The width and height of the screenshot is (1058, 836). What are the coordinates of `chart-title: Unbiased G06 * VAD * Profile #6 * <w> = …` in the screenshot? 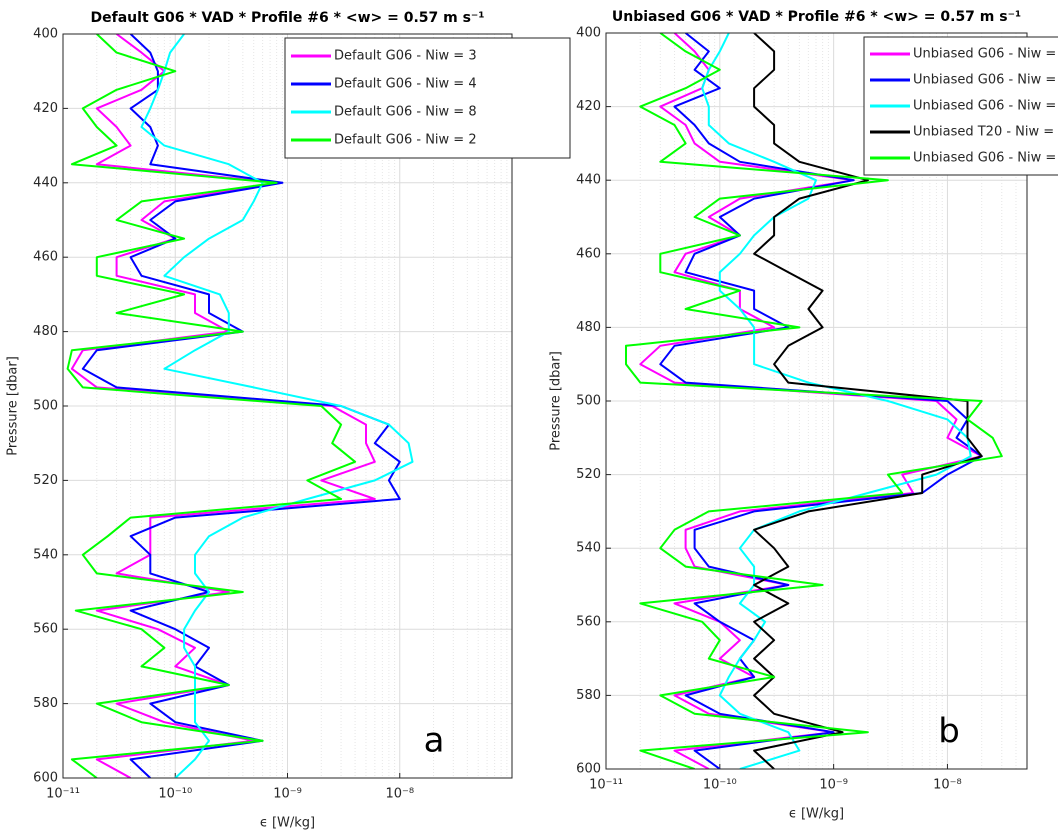 It's located at (816, 17).